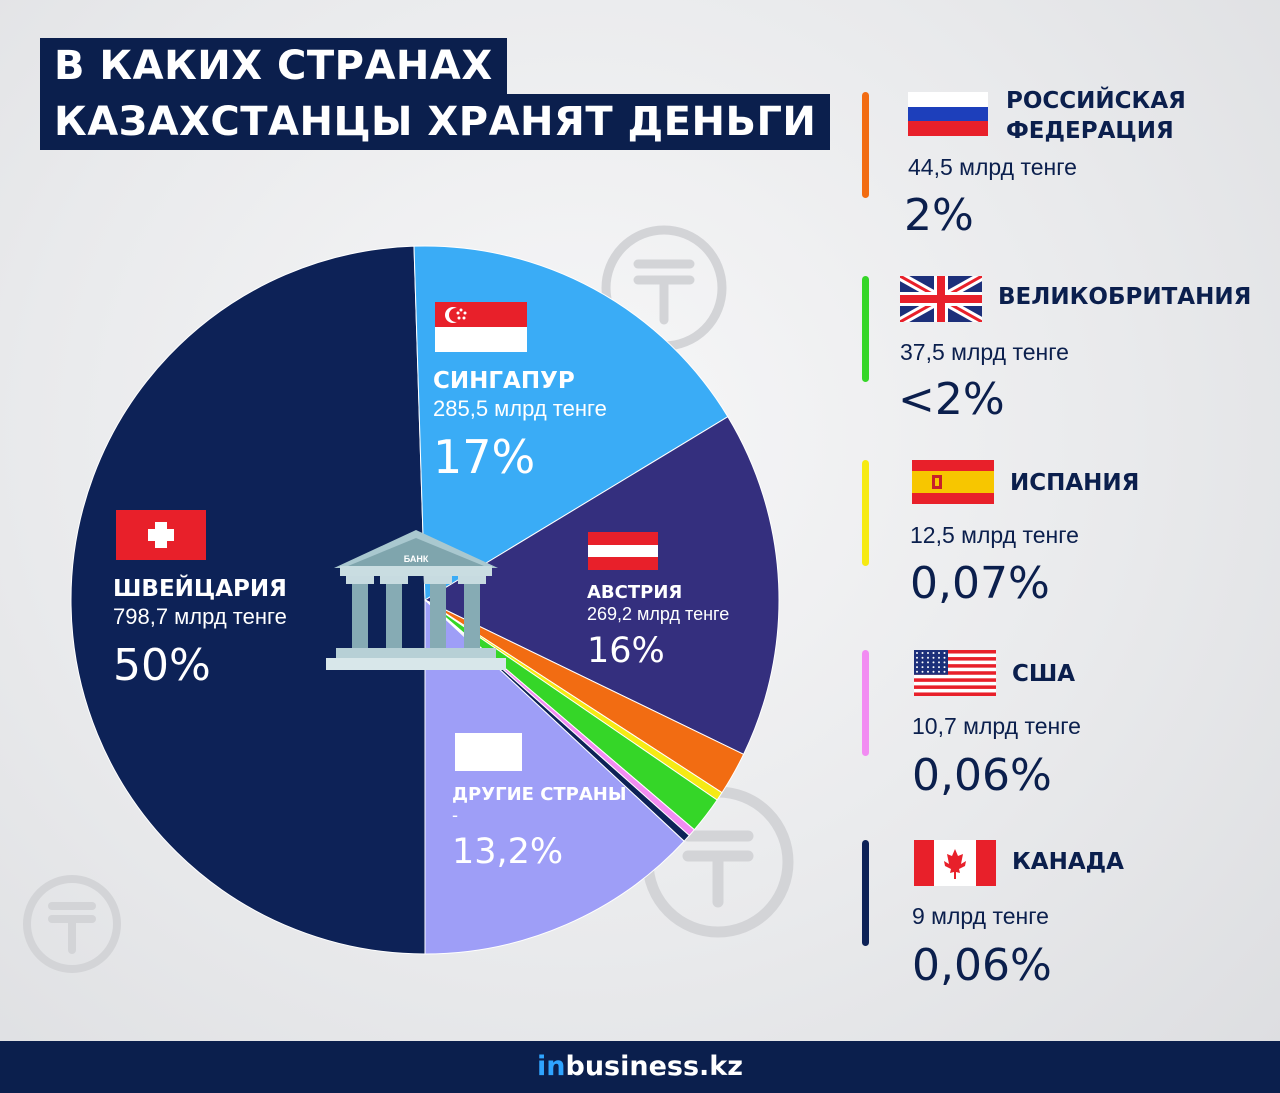 The width and height of the screenshot is (1280, 1093). I want to click on legend-percent-canada: 0,06%, so click(982, 965).